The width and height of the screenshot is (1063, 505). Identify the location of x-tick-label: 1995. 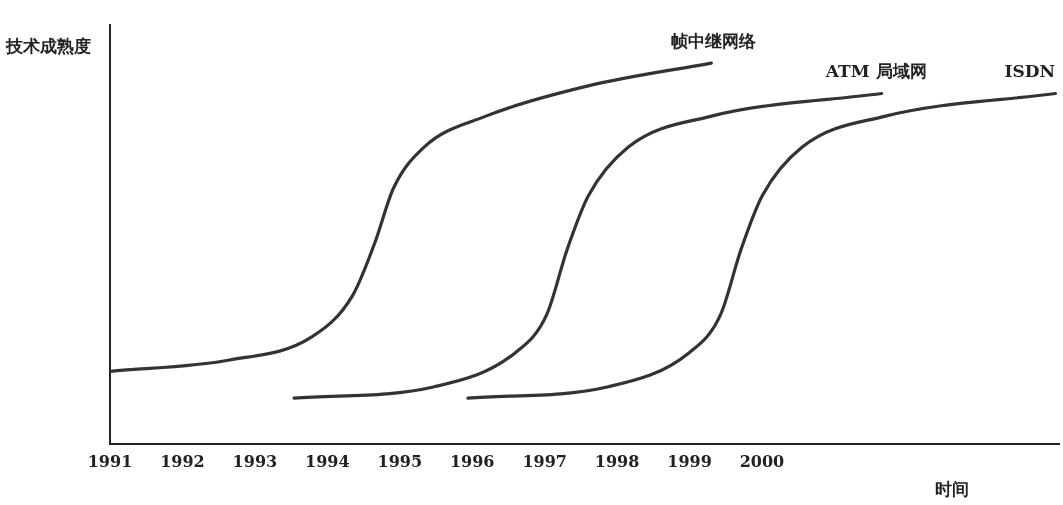
(400, 461).